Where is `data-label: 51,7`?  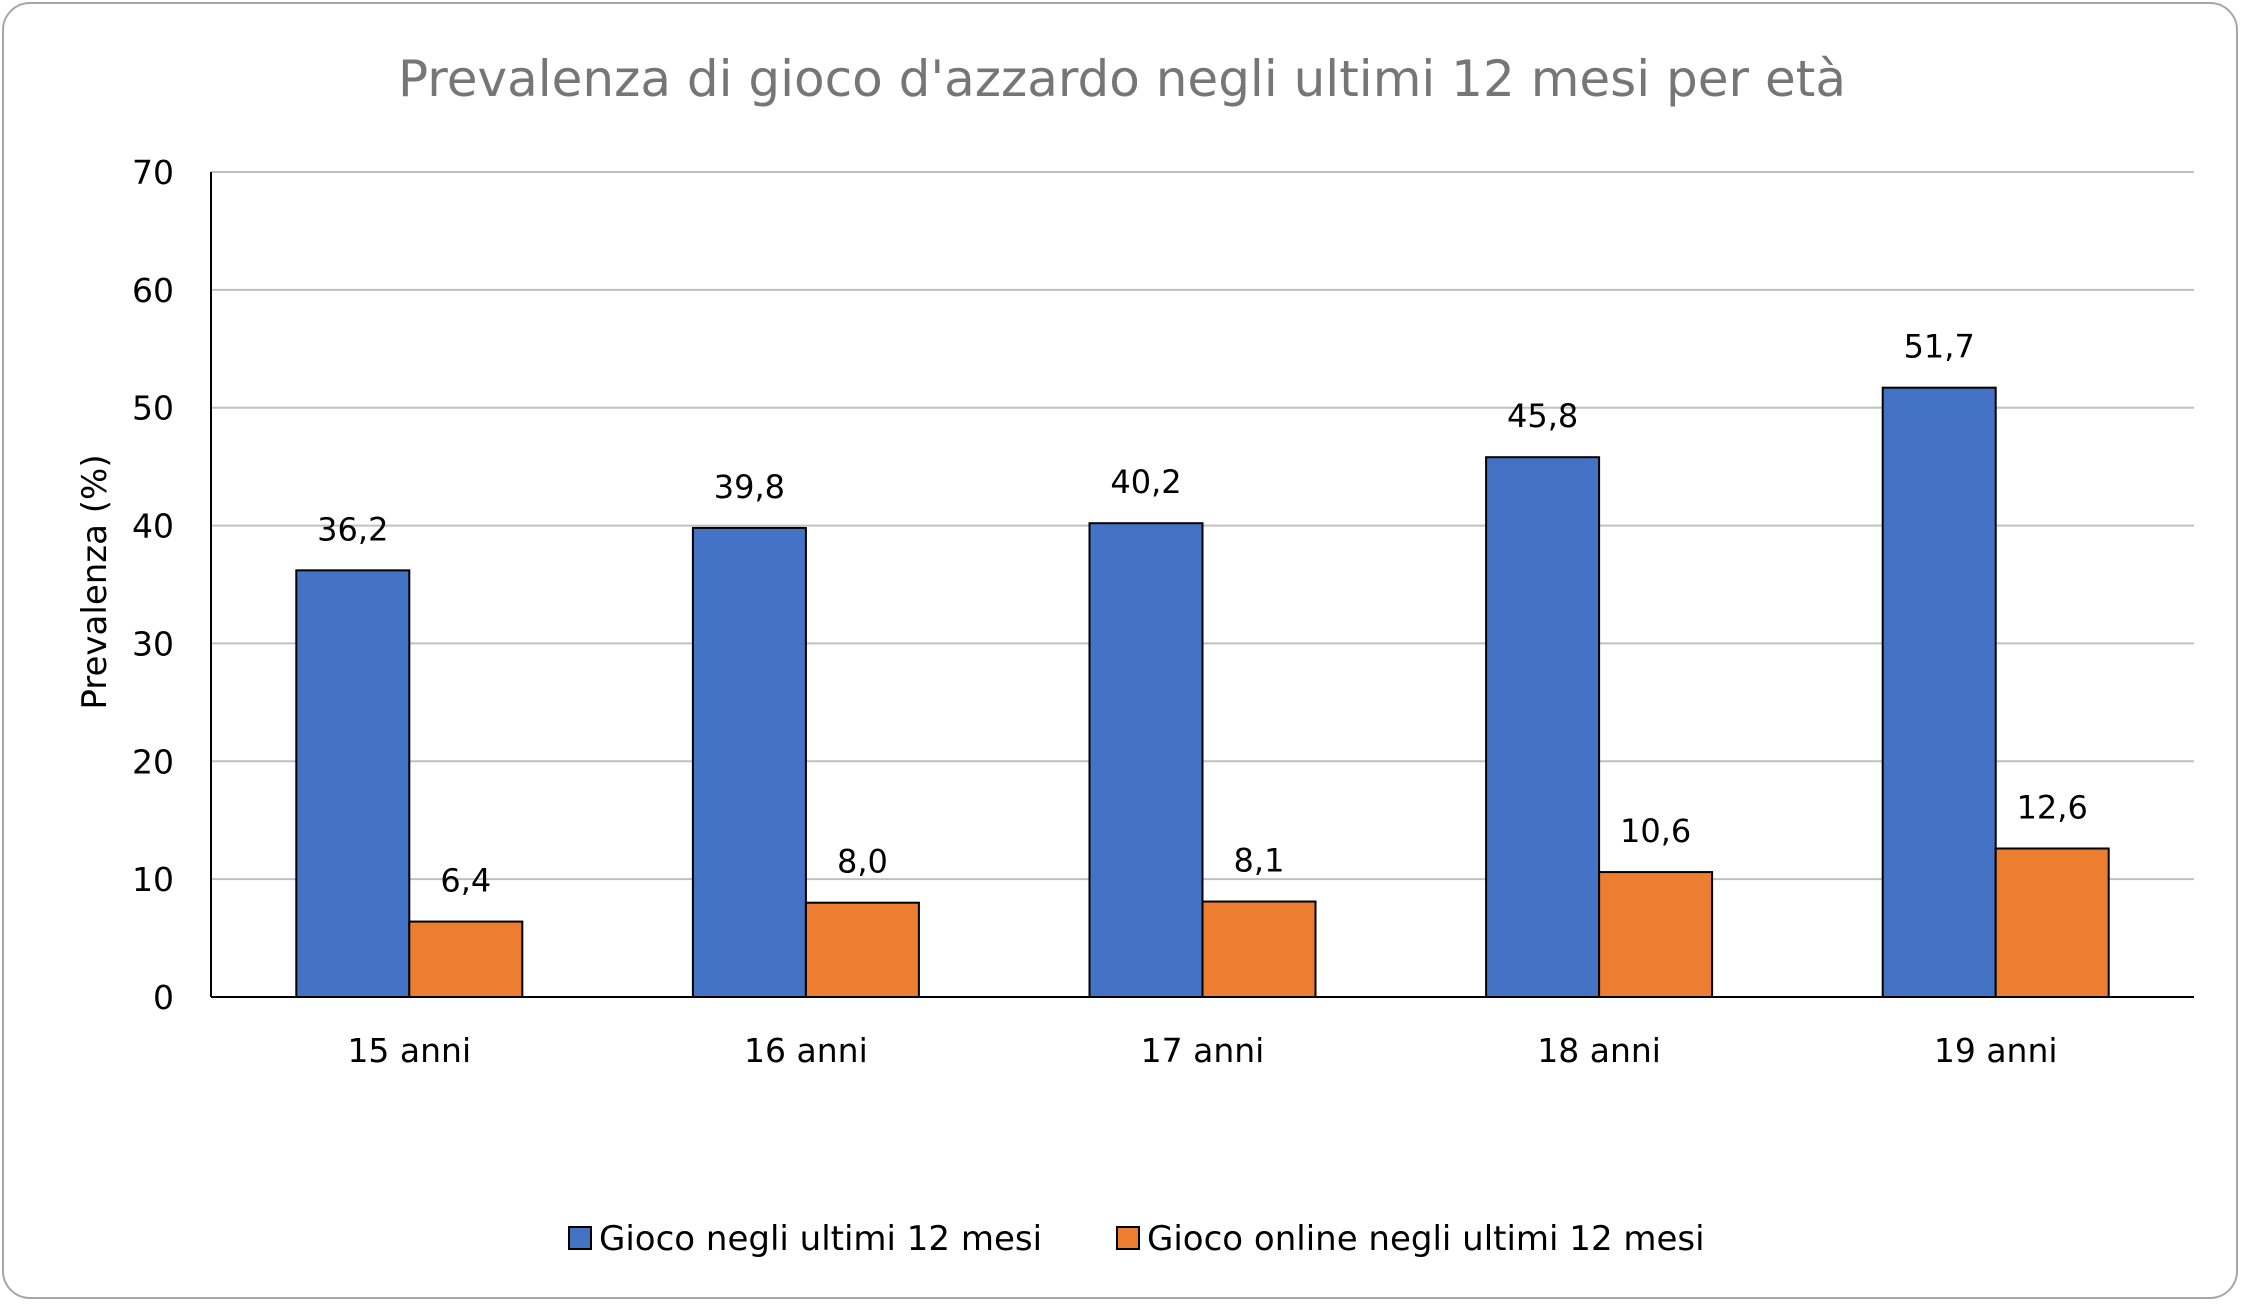 data-label: 51,7 is located at coordinates (1939, 347).